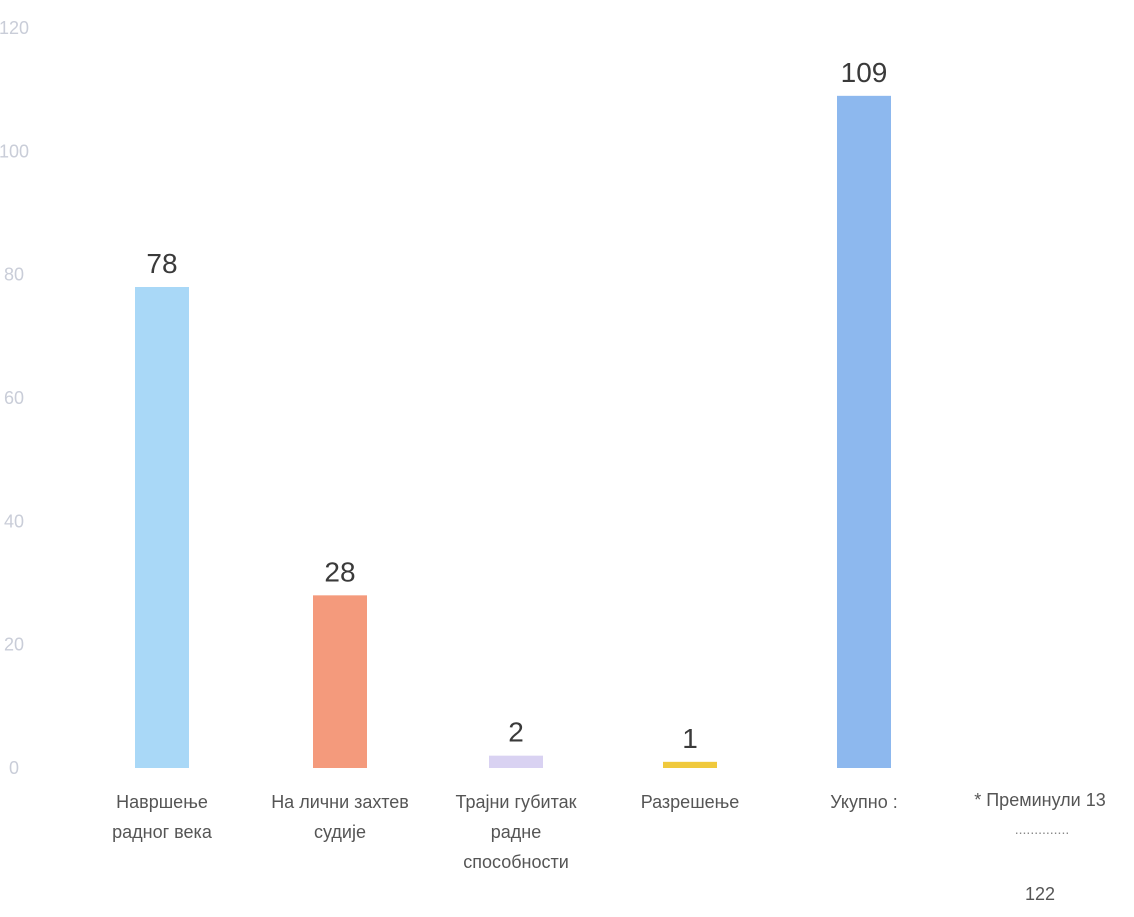  Describe the element at coordinates (14, 28) in the screenshot. I see `y-tick-label: 120` at that location.